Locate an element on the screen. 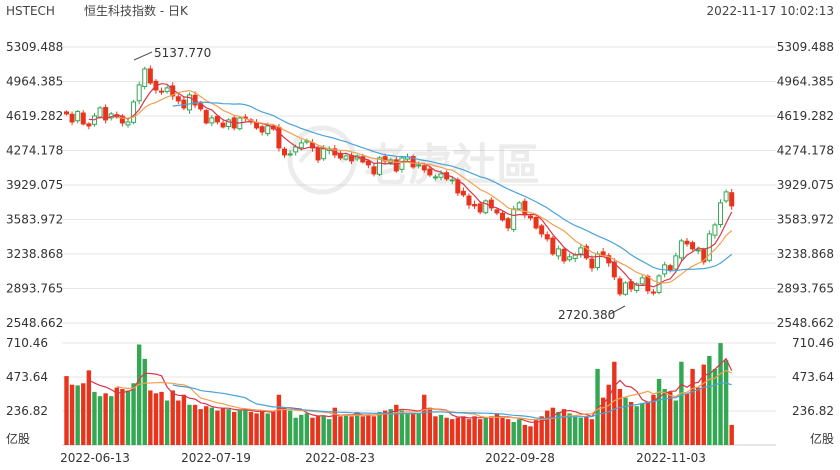 The width and height of the screenshot is (840, 470). date-tick-label: 2022-11-03 is located at coordinates (671, 458).